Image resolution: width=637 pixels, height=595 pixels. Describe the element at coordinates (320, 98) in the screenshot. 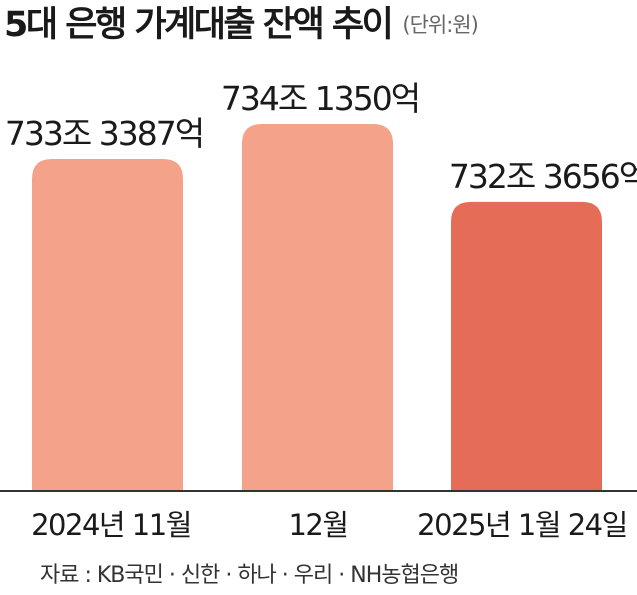

I see `value-label-2: 734조 1350억` at that location.